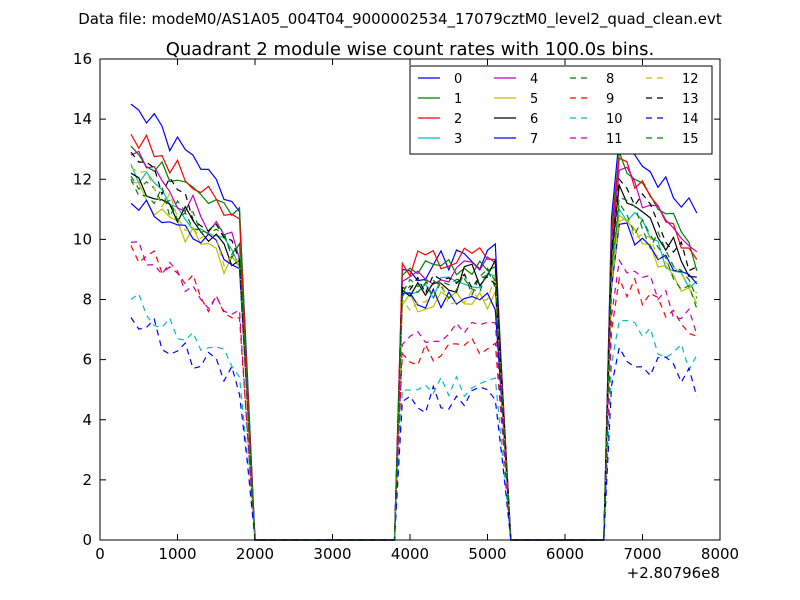  I want to click on legend-label-15: 15, so click(690, 139).